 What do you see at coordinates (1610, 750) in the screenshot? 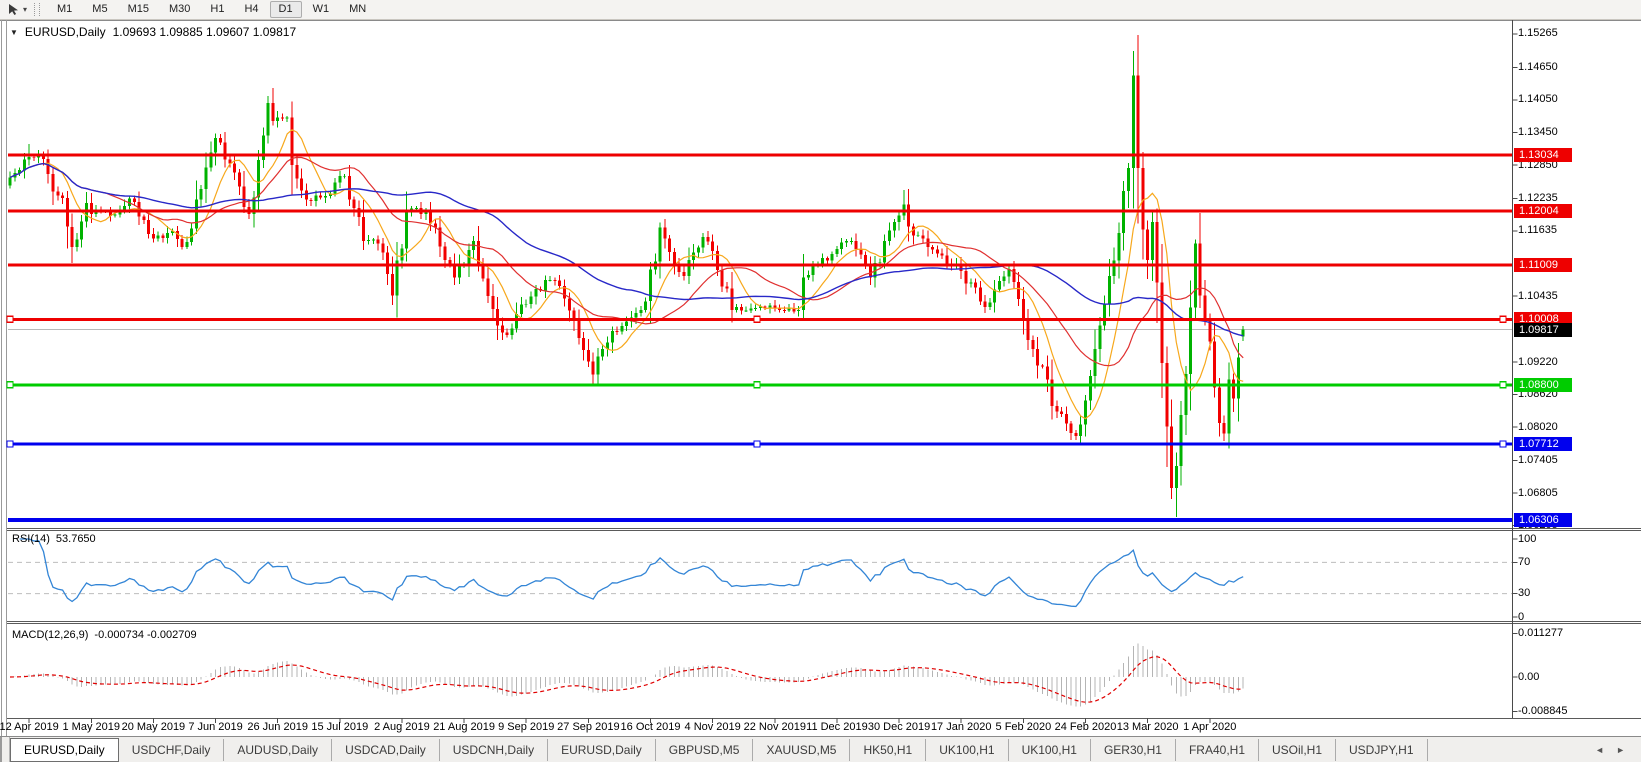
I see `tab-scroll-arrows: ◄ ►` at bounding box center [1610, 750].